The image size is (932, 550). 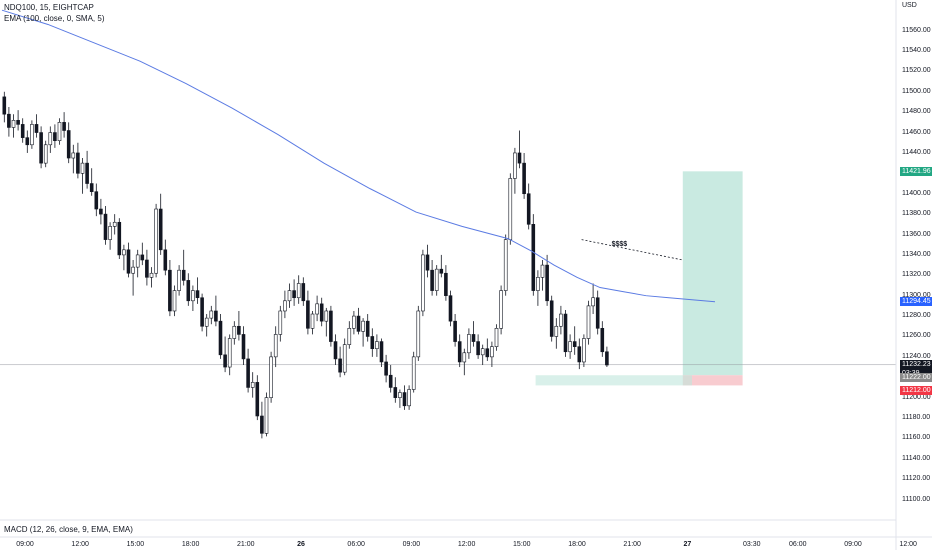 What do you see at coordinates (49, 7) in the screenshot?
I see `symbol-legend: NDQ100, 15, EIGHTCAP` at bounding box center [49, 7].